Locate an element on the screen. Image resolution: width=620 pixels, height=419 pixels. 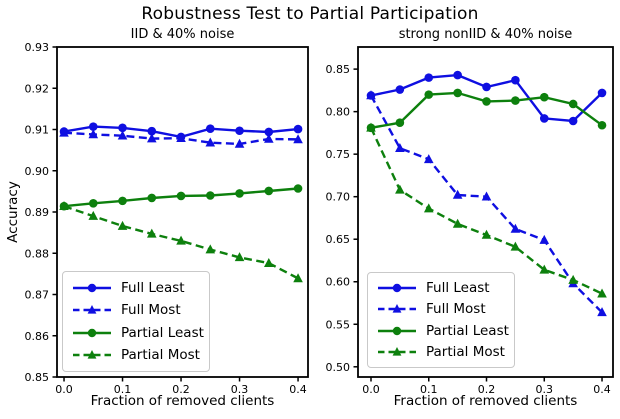
y-tick-label: 0.90 is located at coordinates (37, 171).